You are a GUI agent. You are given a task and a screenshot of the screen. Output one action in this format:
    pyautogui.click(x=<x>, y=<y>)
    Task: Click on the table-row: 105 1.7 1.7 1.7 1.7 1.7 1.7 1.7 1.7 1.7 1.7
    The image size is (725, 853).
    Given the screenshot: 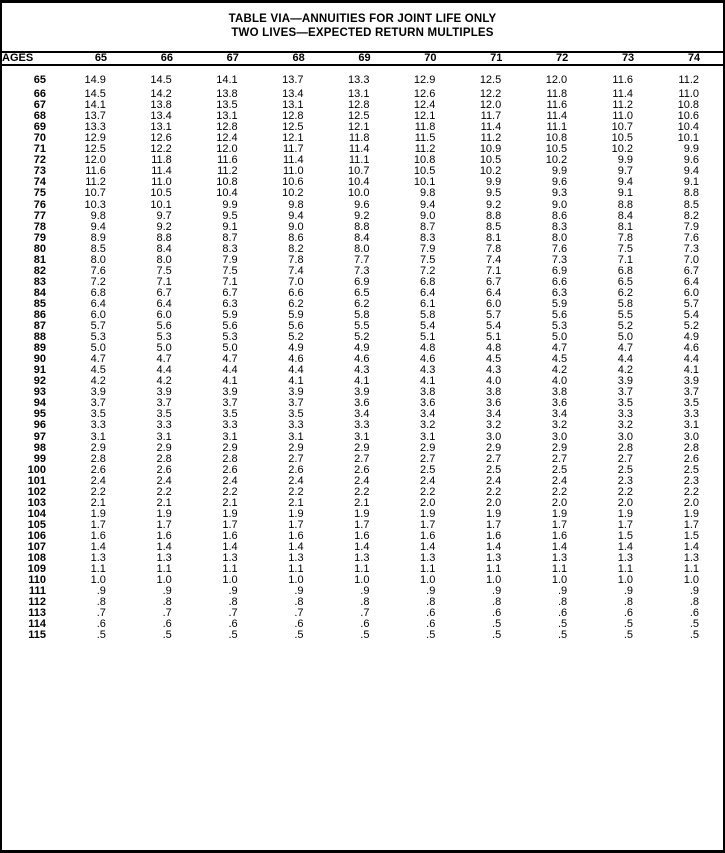 What is the action you would take?
    pyautogui.click(x=363, y=524)
    